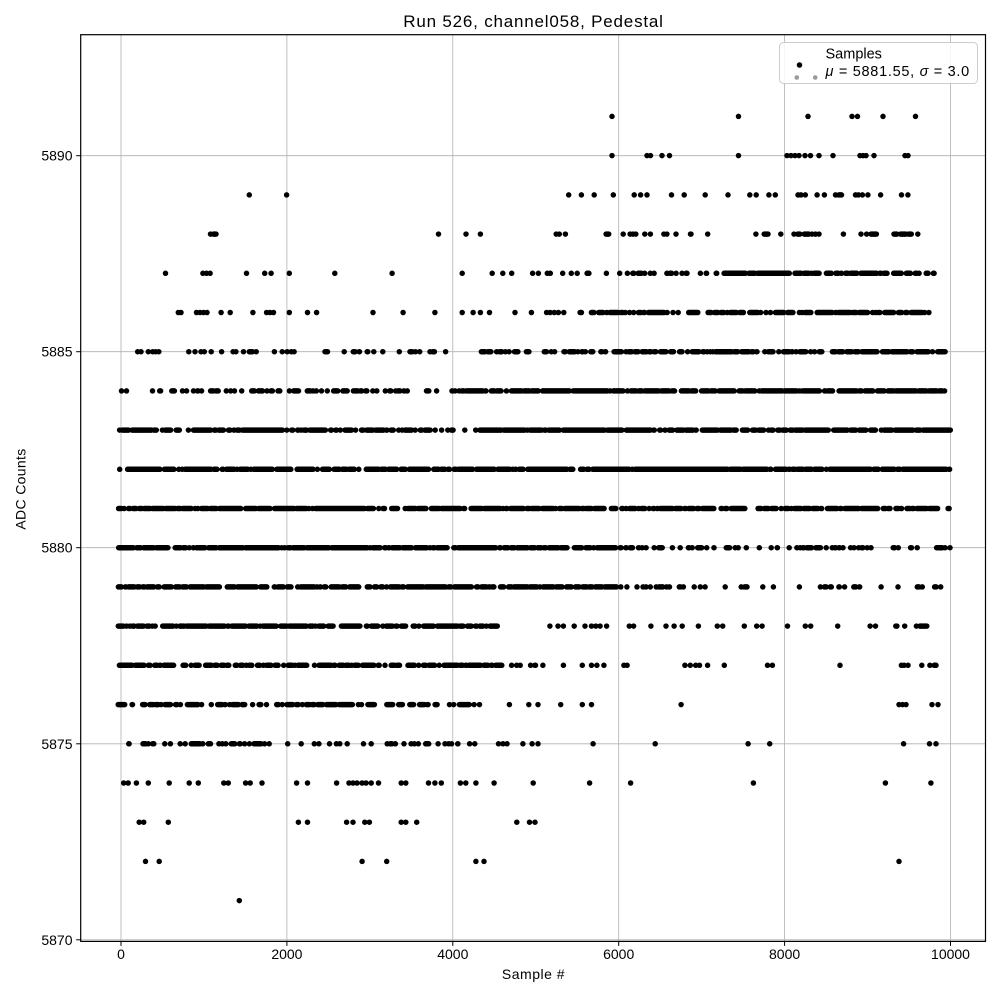 The width and height of the screenshot is (1000, 1000). I want to click on svg-text: Sample #, so click(533, 974).